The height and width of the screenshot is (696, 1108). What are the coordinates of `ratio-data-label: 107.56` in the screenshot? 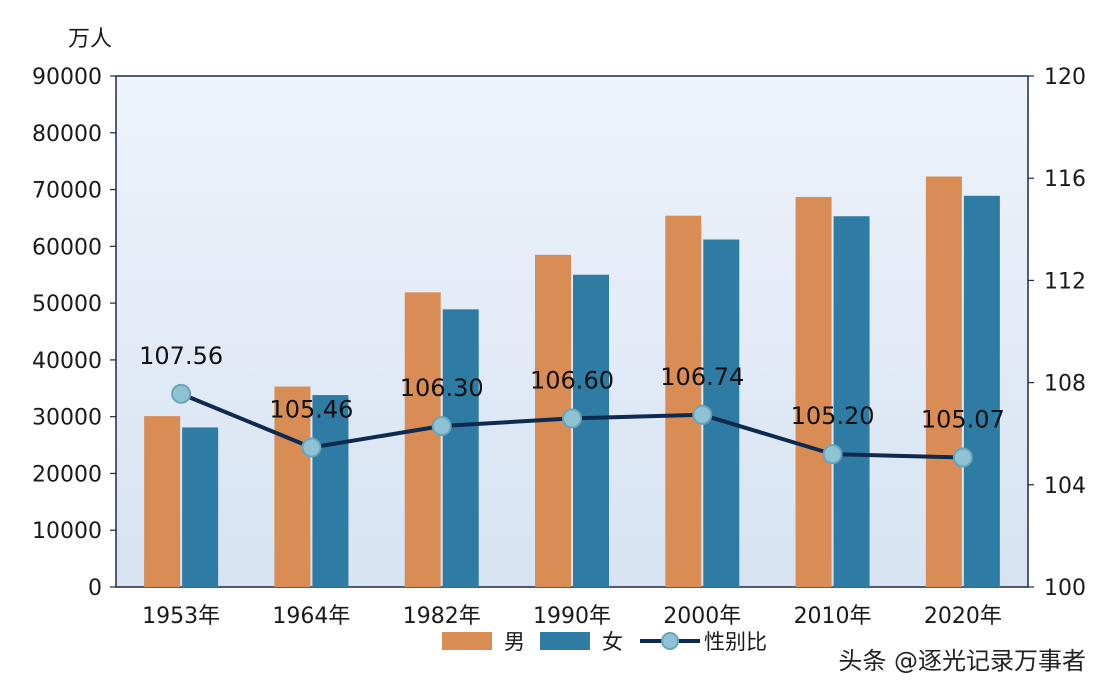 It's located at (181, 356).